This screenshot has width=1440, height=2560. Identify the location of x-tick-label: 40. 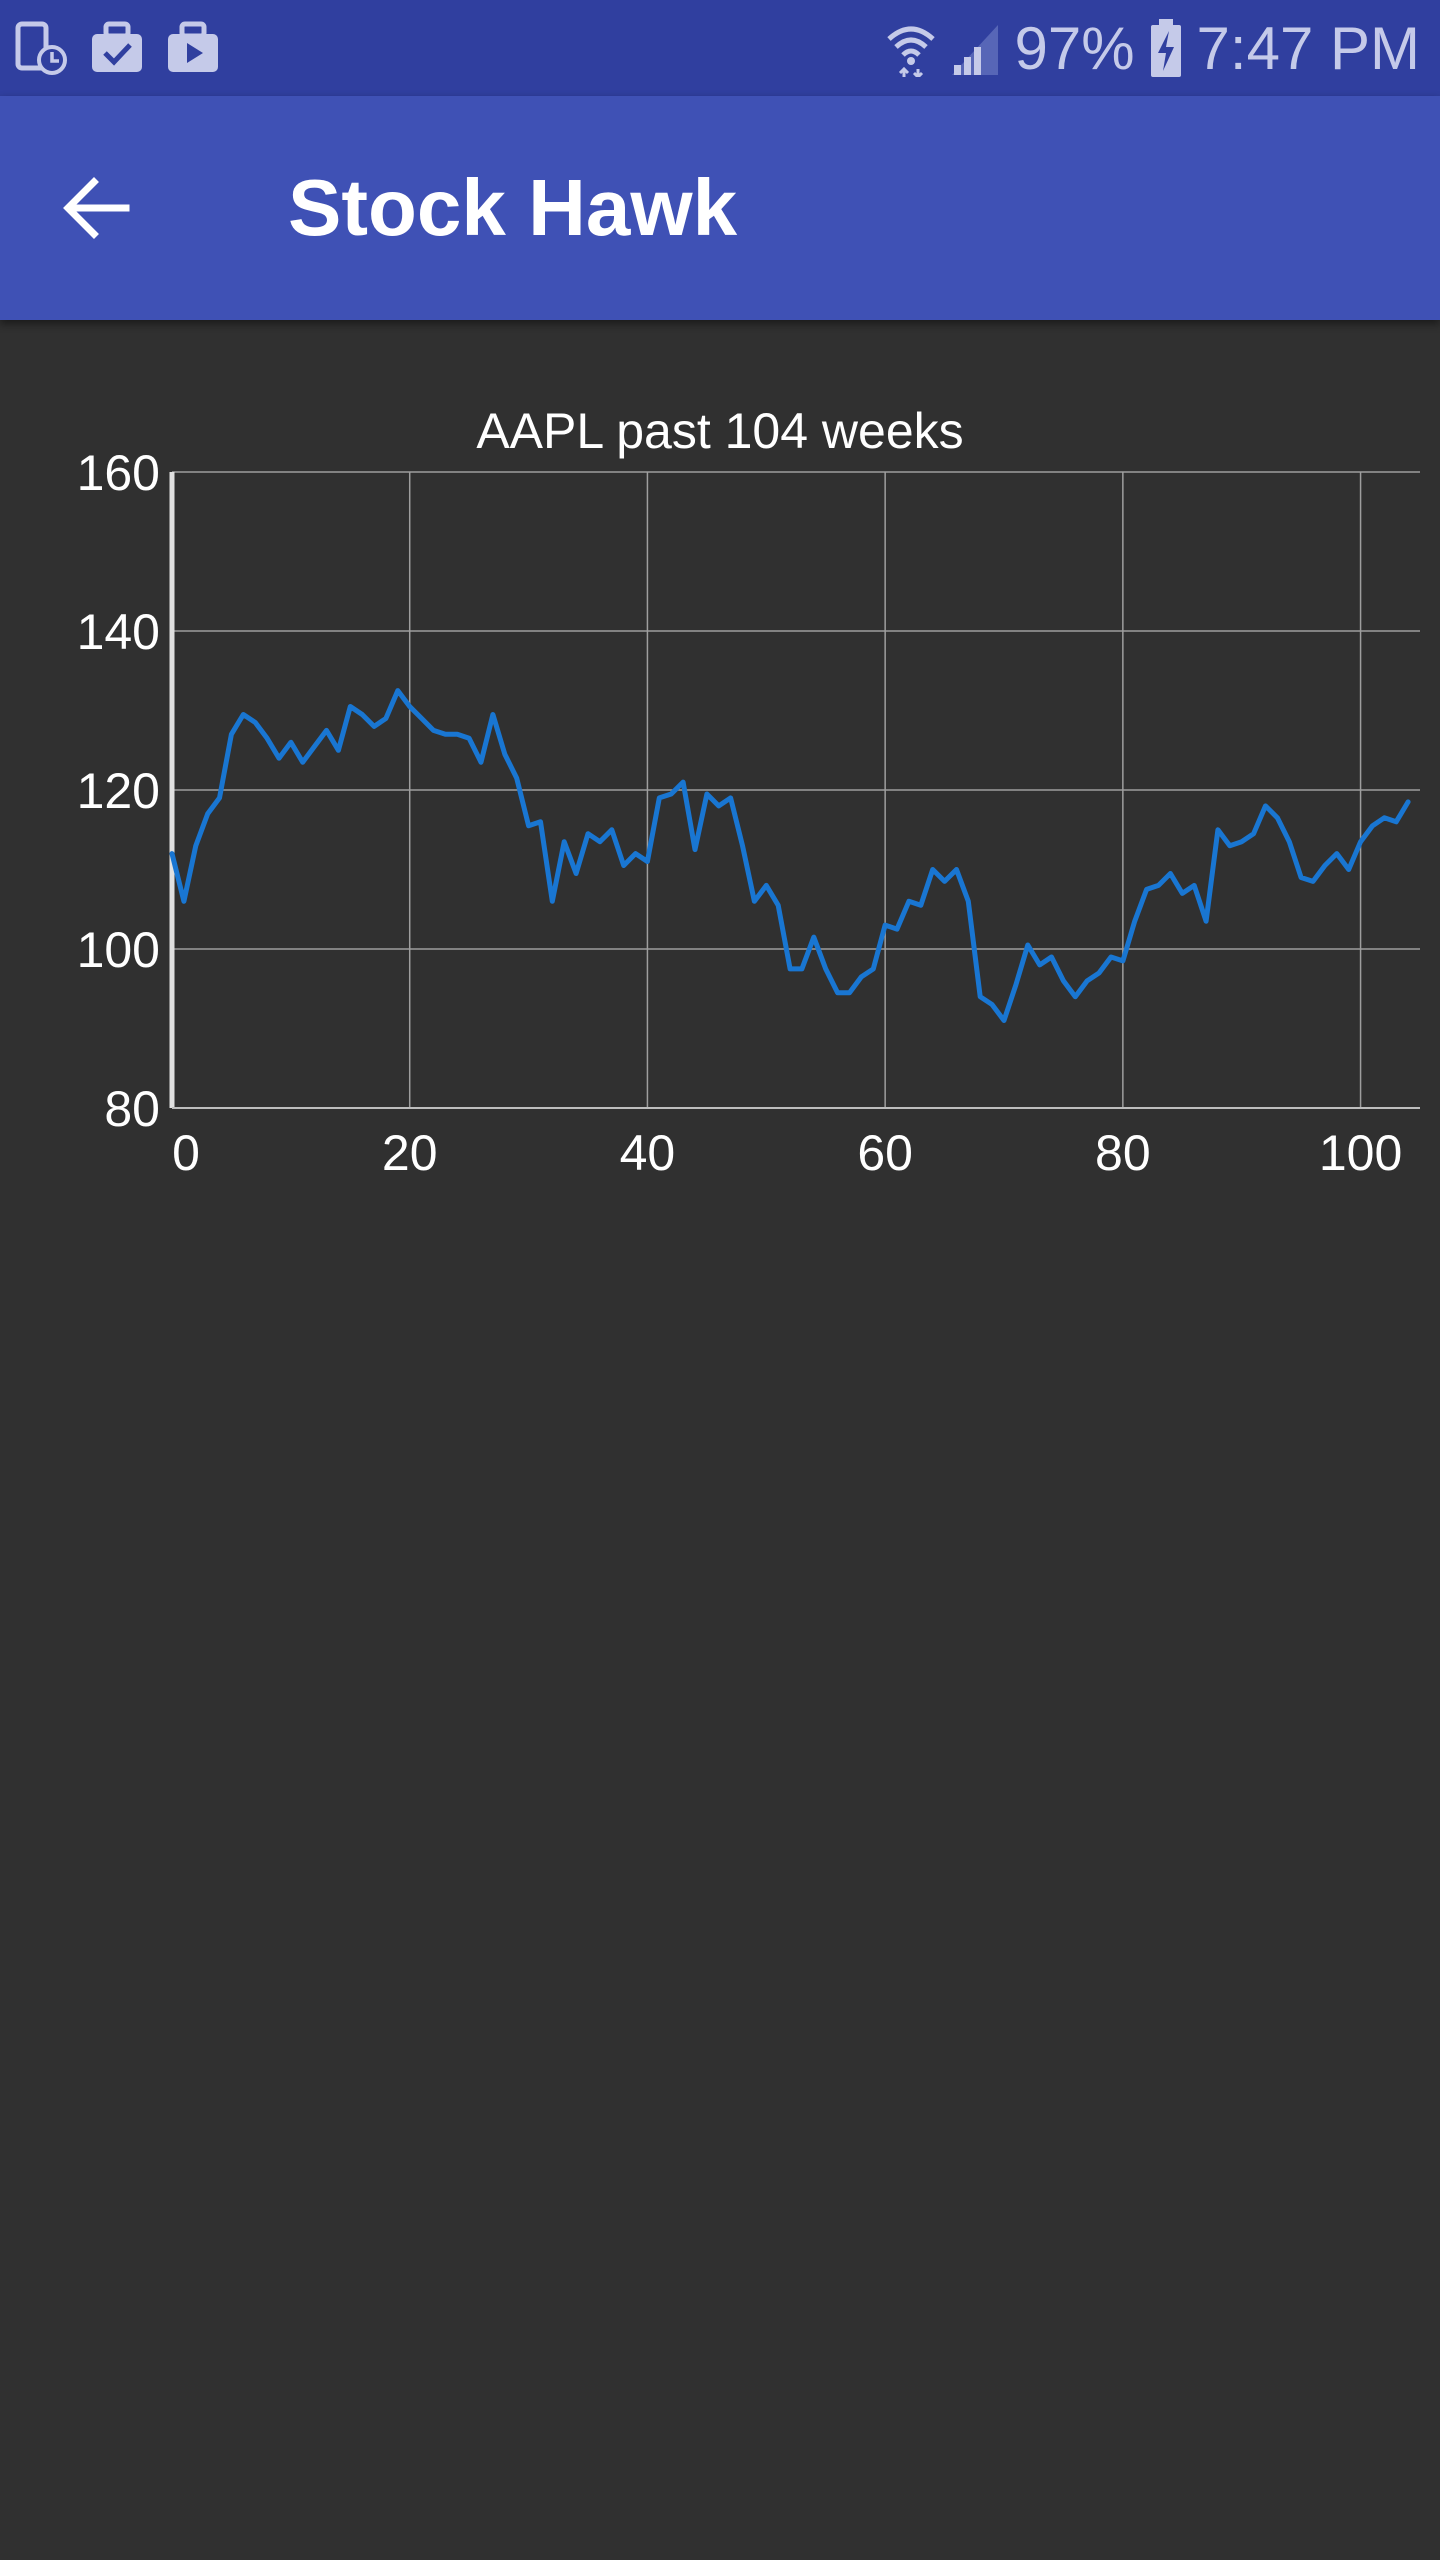
(648, 1153).